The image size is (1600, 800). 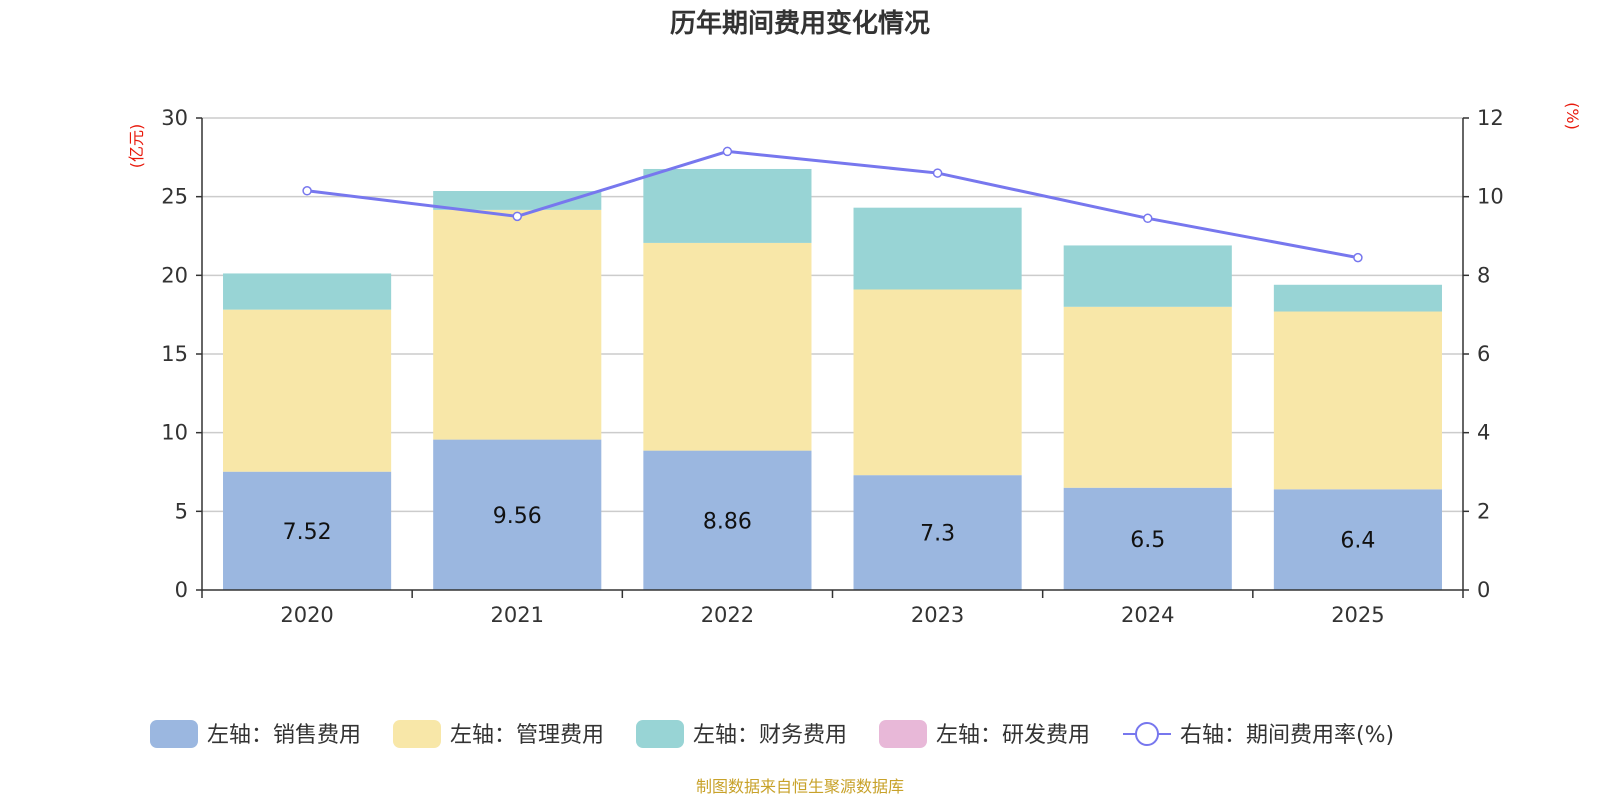 I want to click on x-tick-label: 2020, so click(x=306, y=615).